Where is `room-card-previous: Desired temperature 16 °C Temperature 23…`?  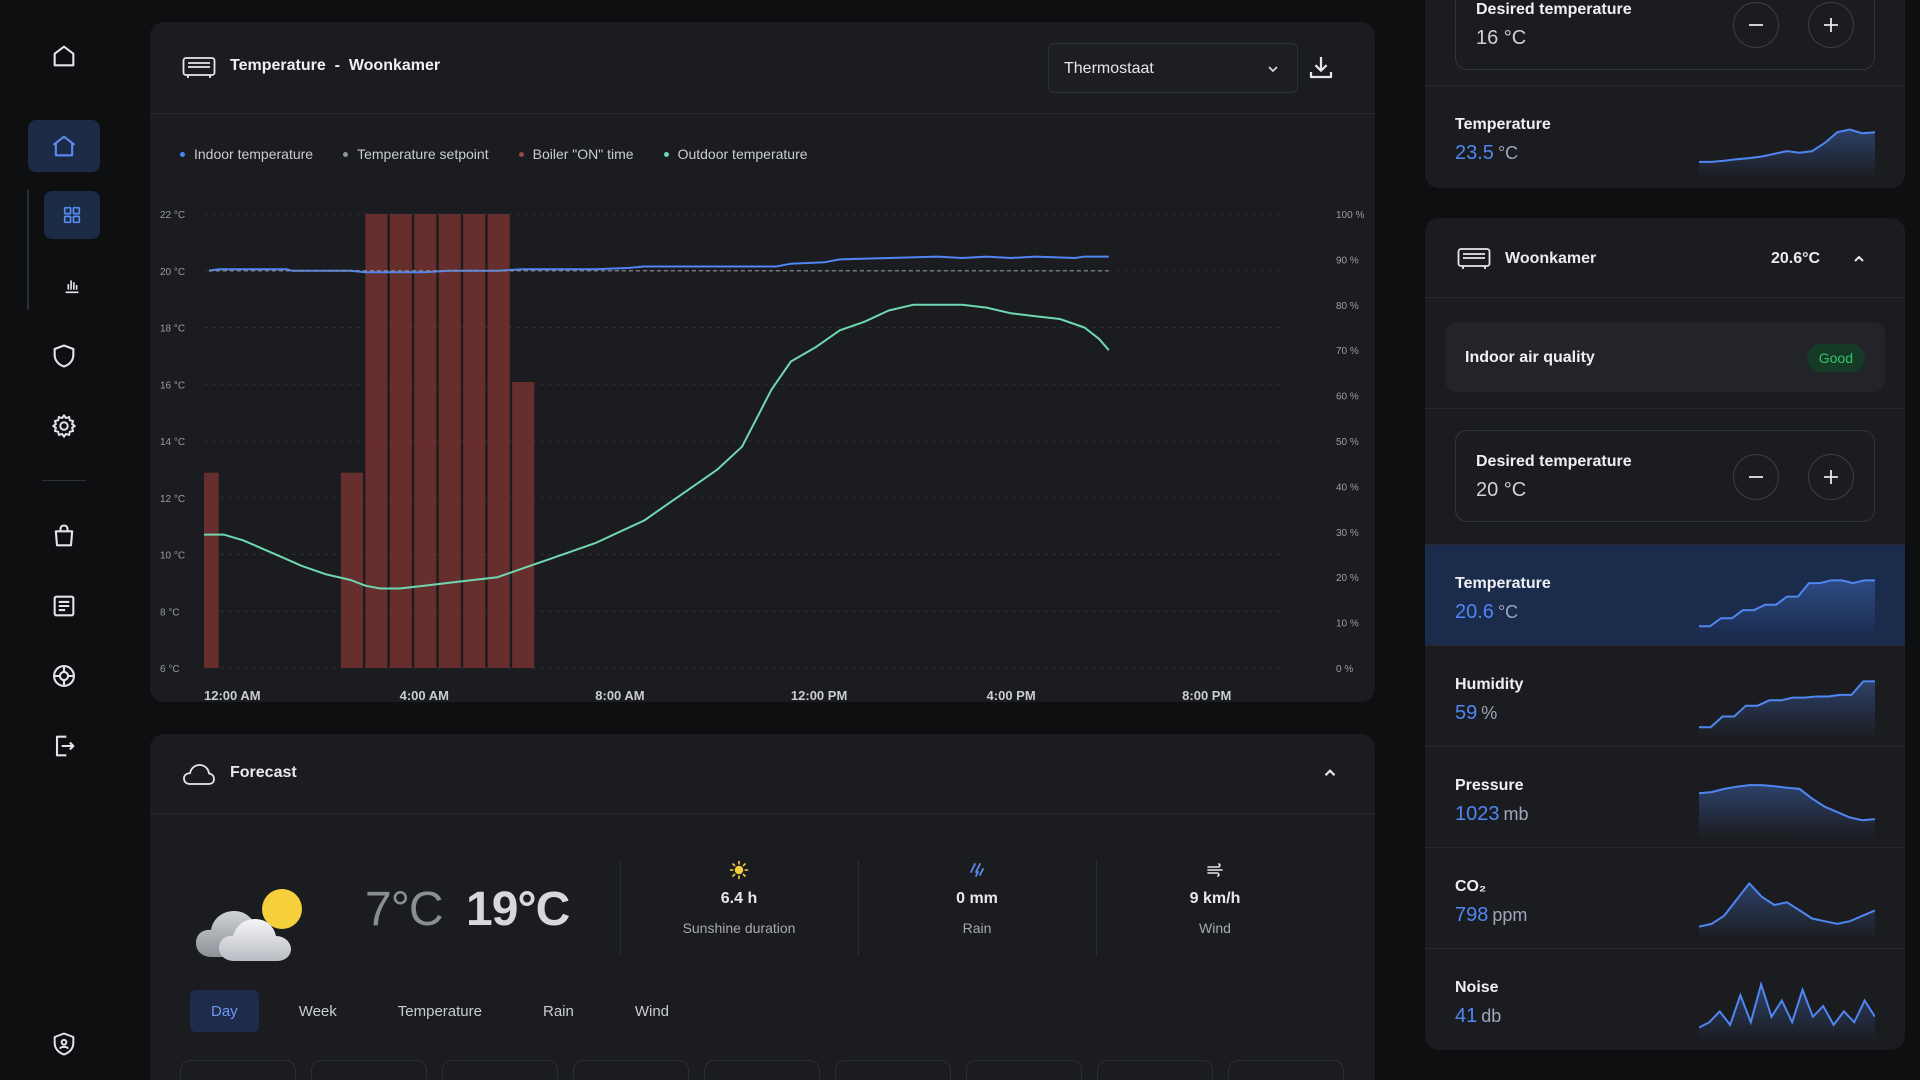 room-card-previous: Desired temperature 16 °C Temperature 23… is located at coordinates (1665, 94).